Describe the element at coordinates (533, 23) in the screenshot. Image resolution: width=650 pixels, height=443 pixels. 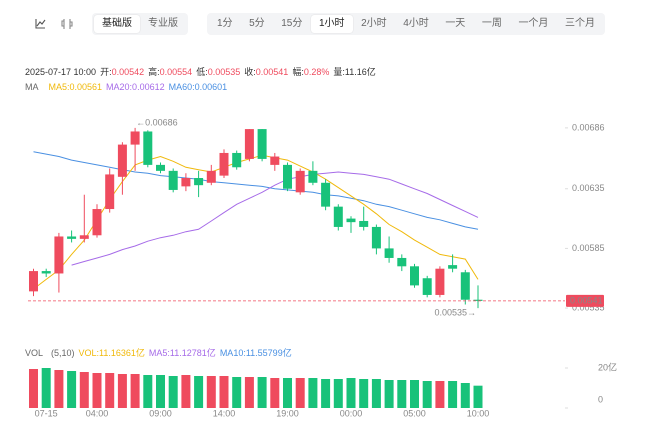
I see `tab: 一个月` at that location.